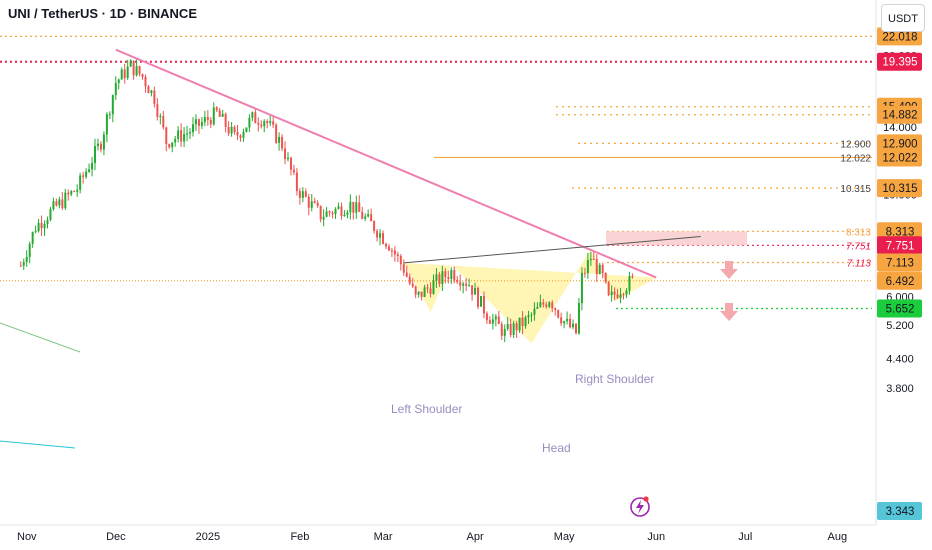 This screenshot has width=932, height=550. I want to click on price-badge-label: 12.022, so click(899, 158).